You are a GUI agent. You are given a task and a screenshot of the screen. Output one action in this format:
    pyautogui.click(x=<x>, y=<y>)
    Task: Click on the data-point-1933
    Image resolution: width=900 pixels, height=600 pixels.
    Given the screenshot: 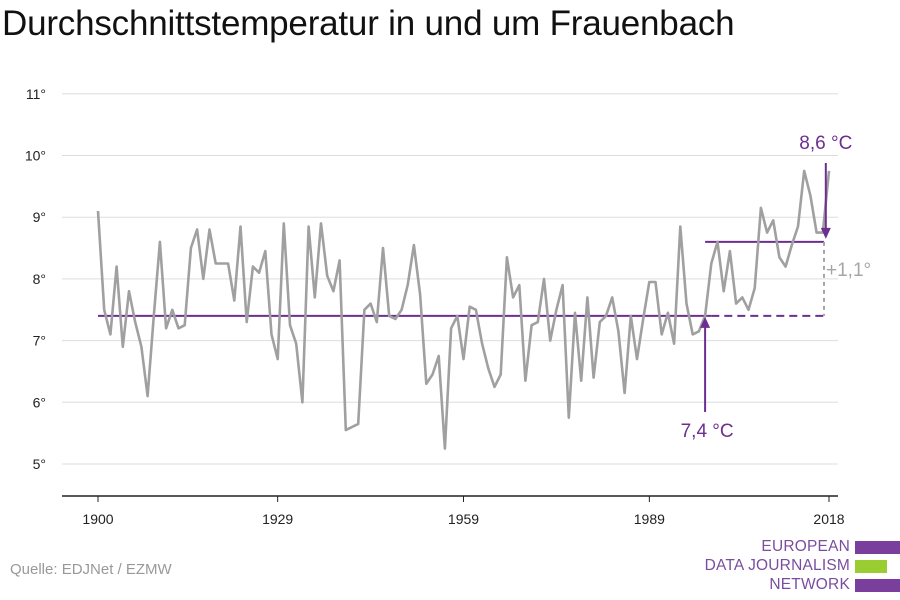 What is the action you would take?
    pyautogui.click(x=302, y=402)
    